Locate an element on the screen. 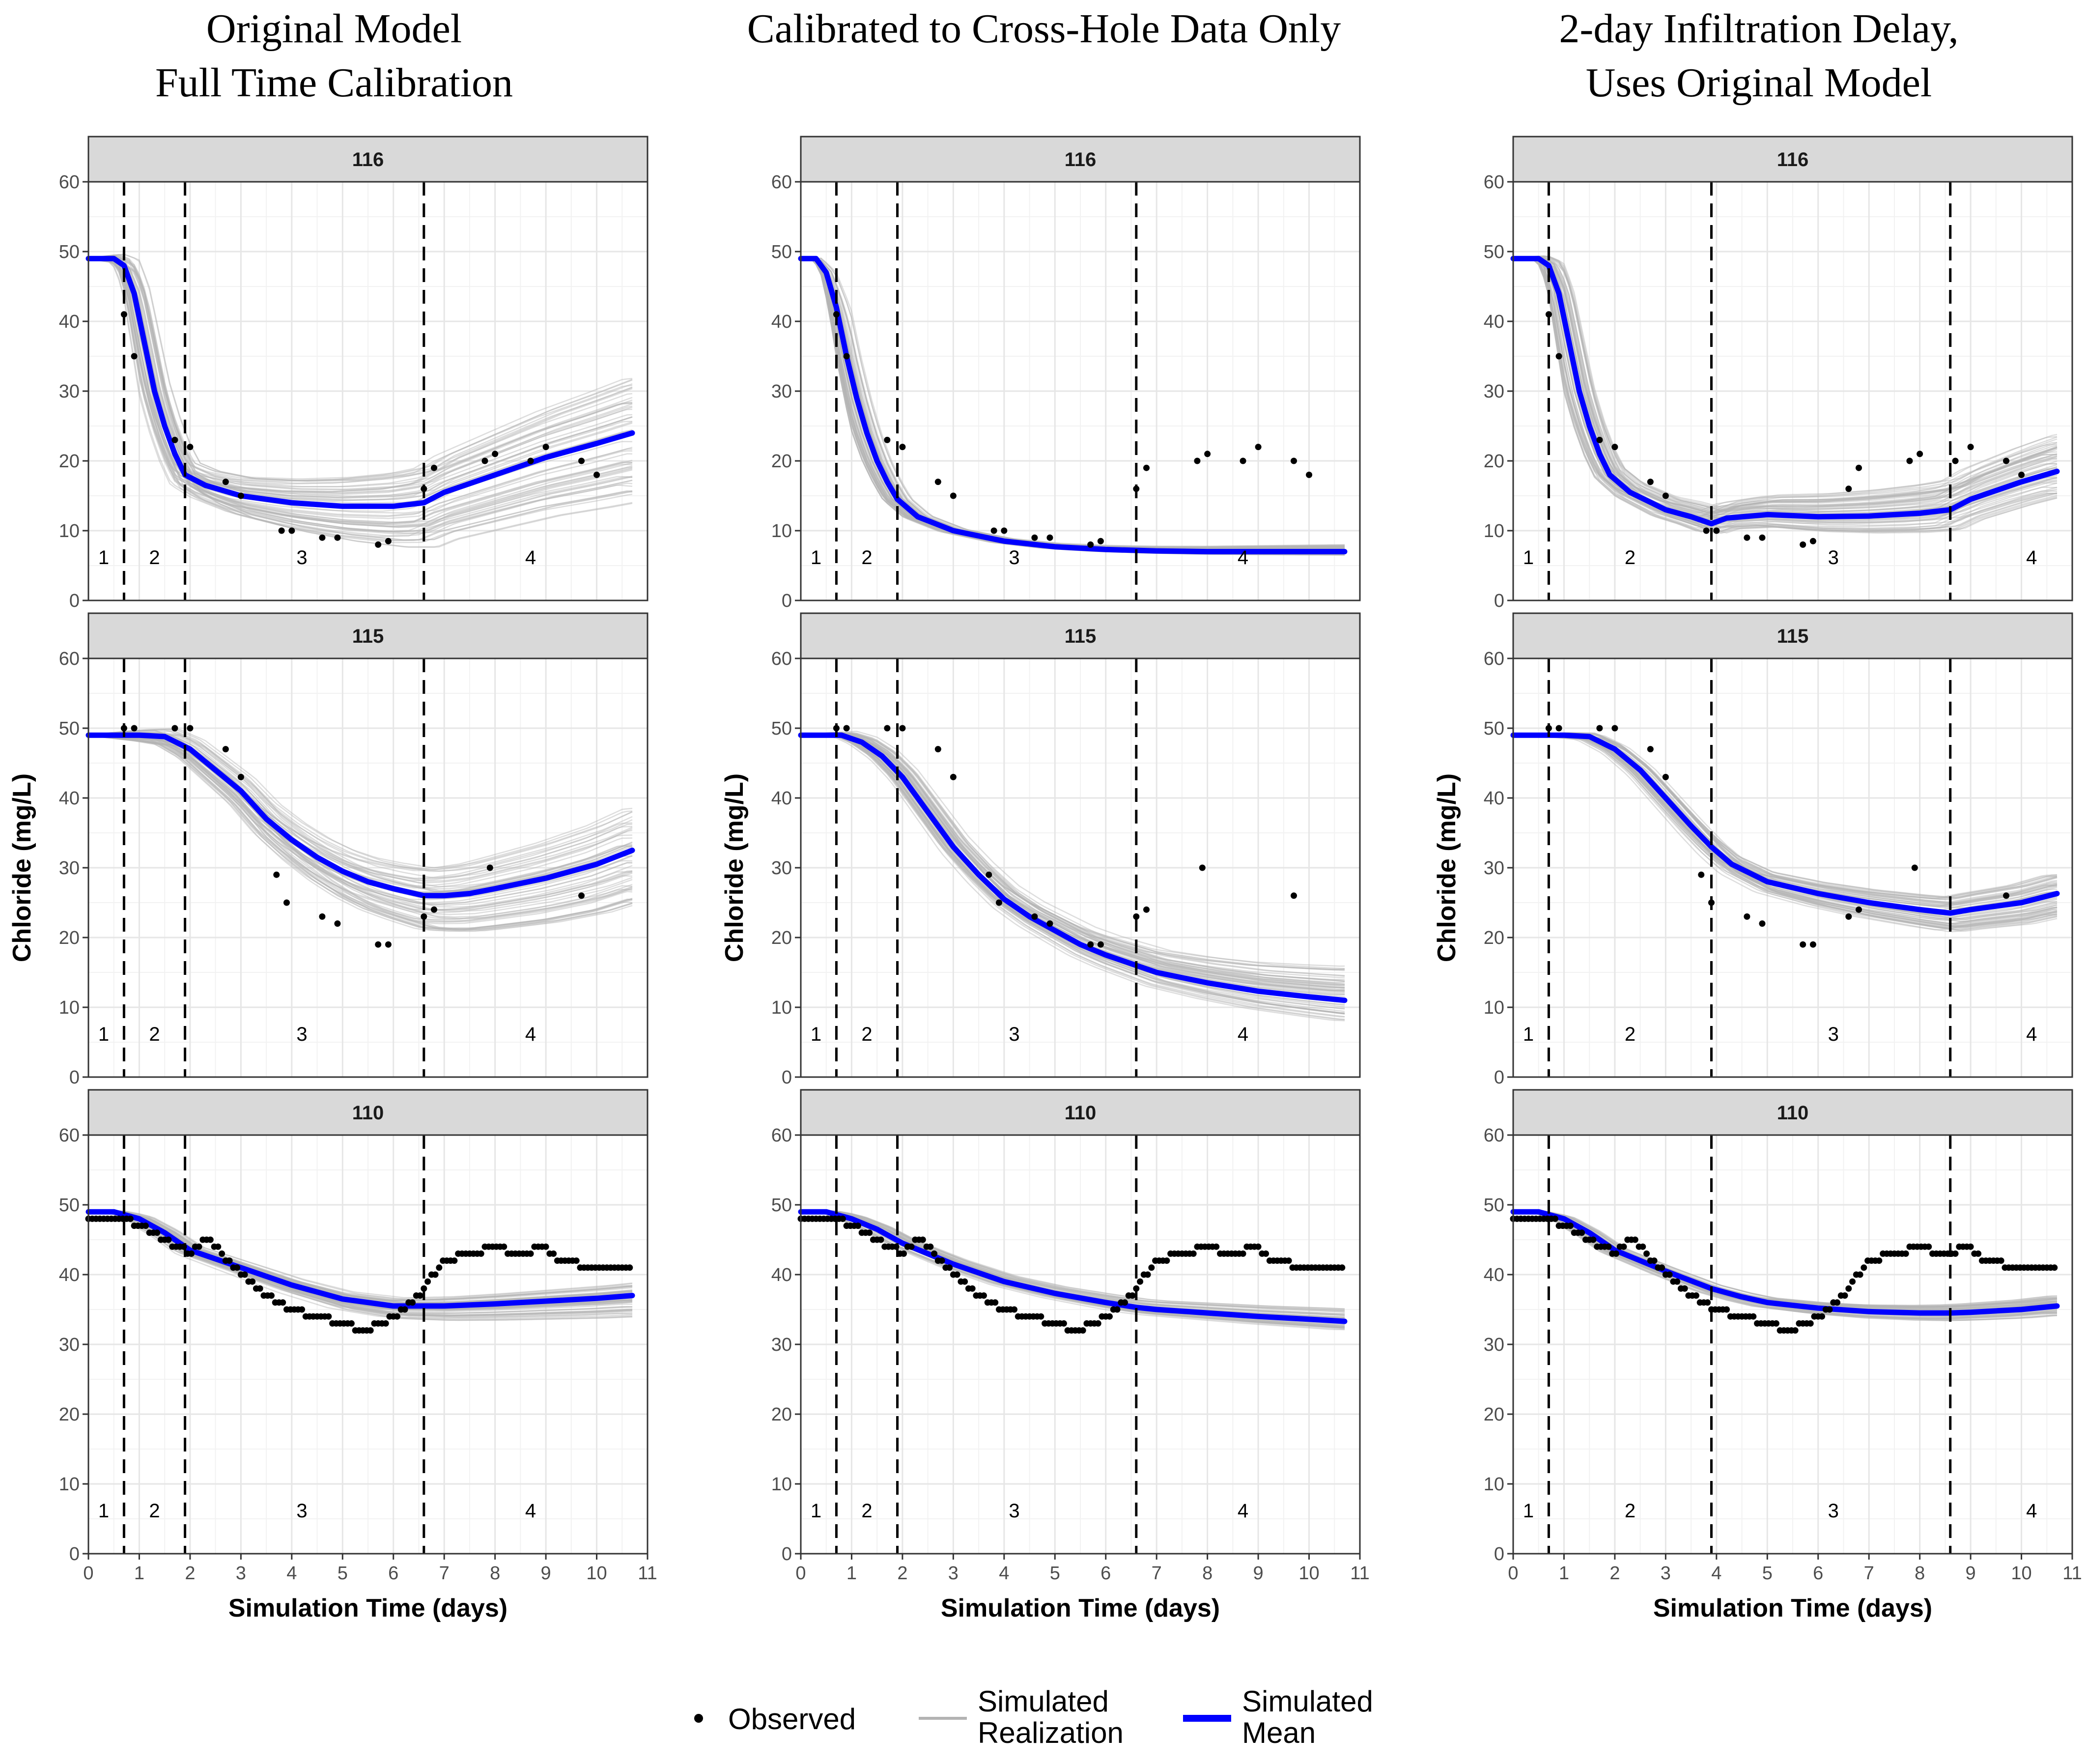 This screenshot has width=2087, height=1764. x-tick-label: 6 is located at coordinates (393, 1573).